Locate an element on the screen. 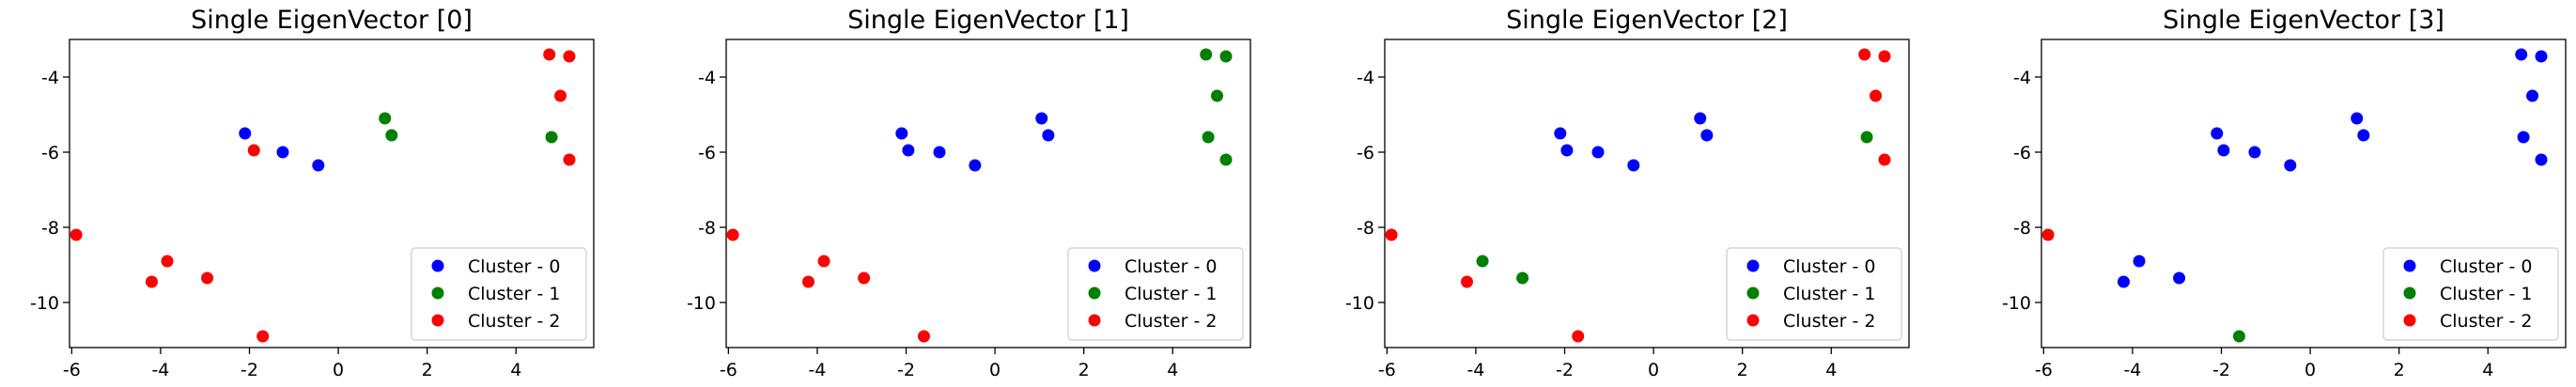 The height and width of the screenshot is (387, 2576). y-tick-label: -8 is located at coordinates (707, 228).